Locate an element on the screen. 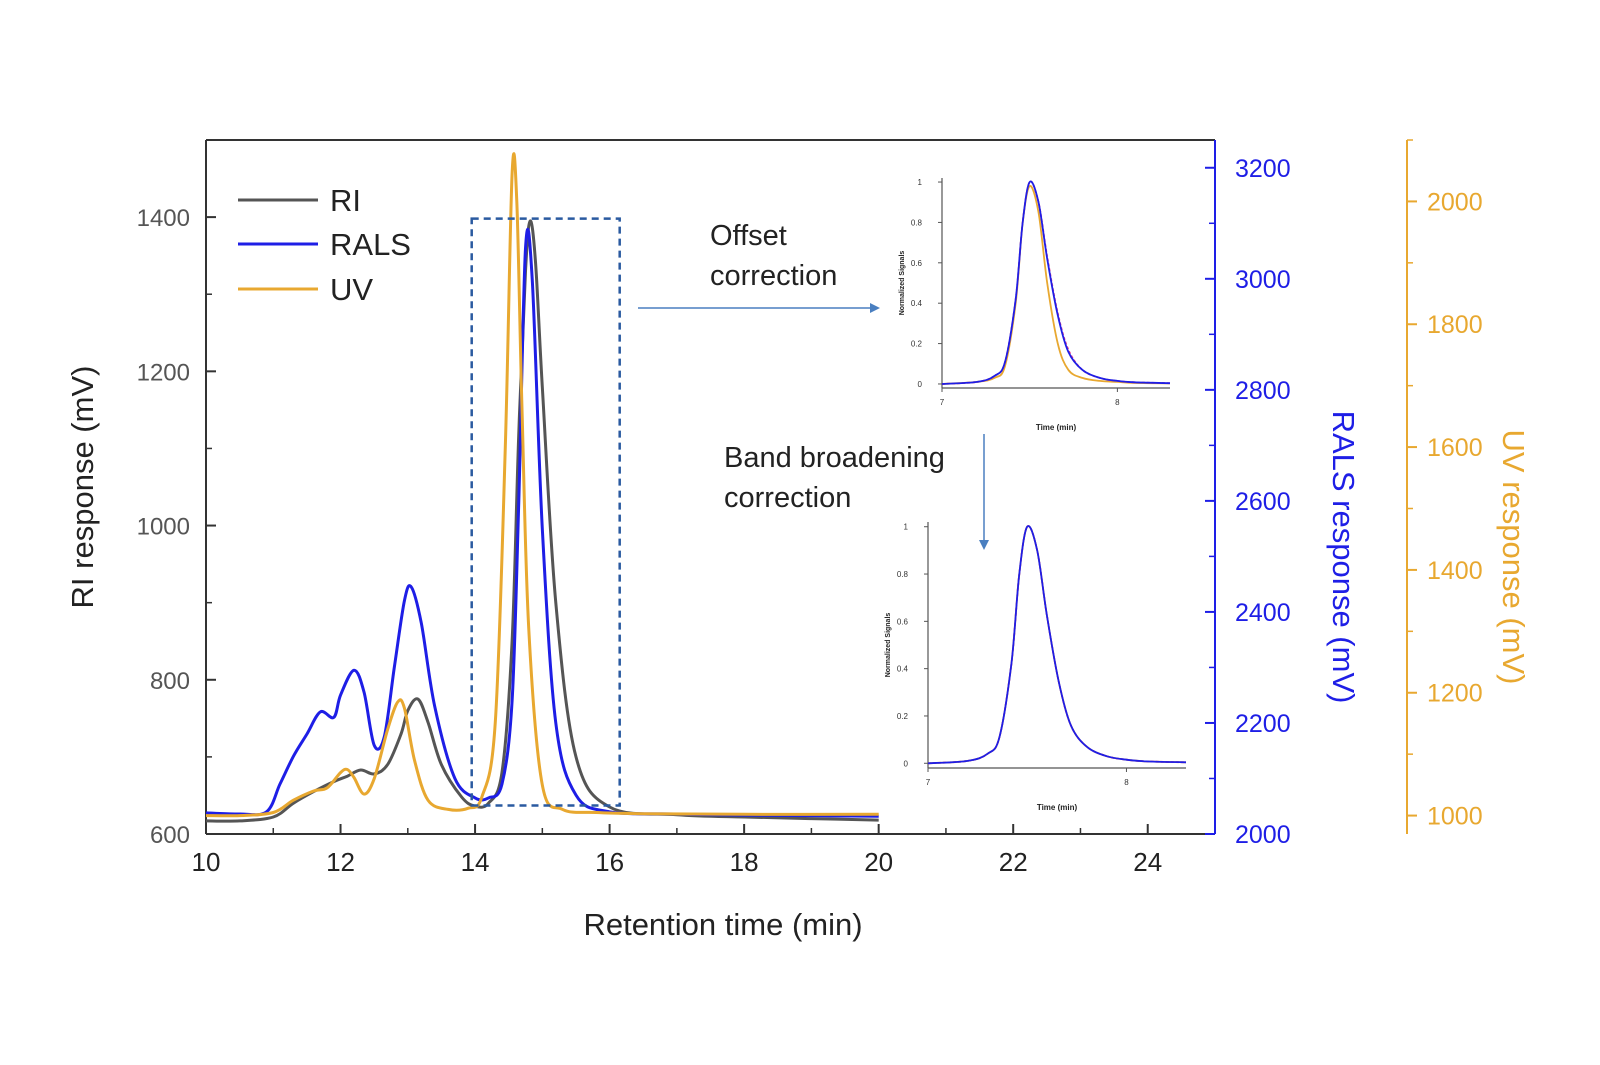  y-left-tick-label: 1400 is located at coordinates (163, 218).